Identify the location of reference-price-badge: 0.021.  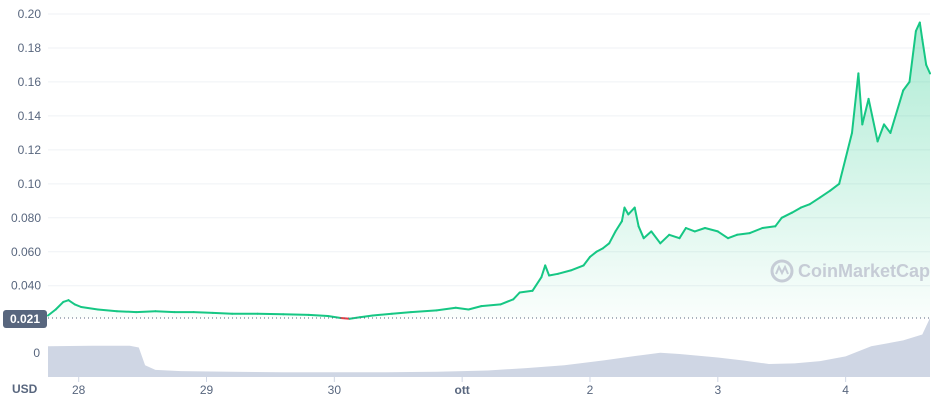
(25, 319).